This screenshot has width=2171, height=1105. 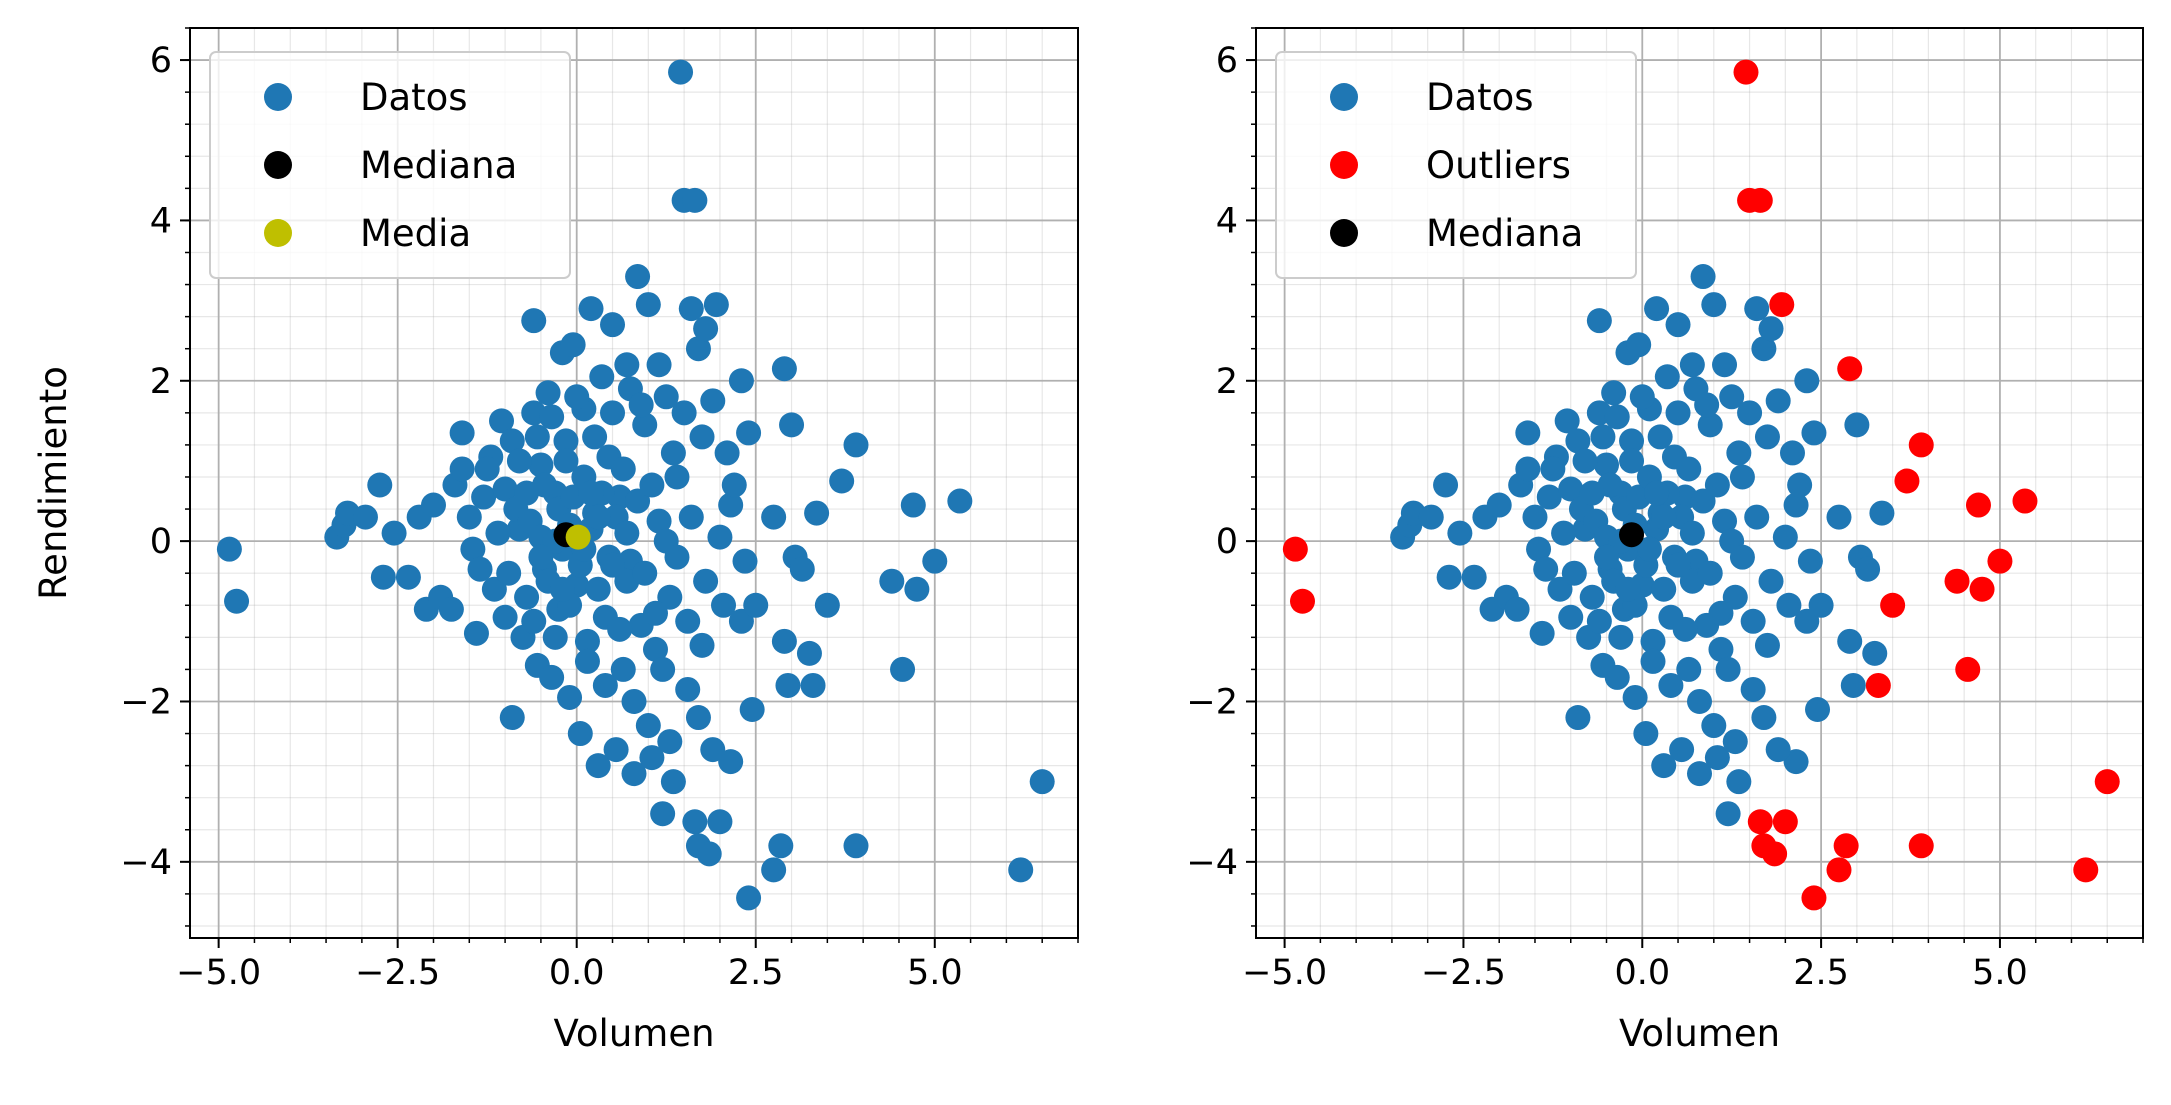 I want to click on legend-label-media: Media, so click(x=415, y=233).